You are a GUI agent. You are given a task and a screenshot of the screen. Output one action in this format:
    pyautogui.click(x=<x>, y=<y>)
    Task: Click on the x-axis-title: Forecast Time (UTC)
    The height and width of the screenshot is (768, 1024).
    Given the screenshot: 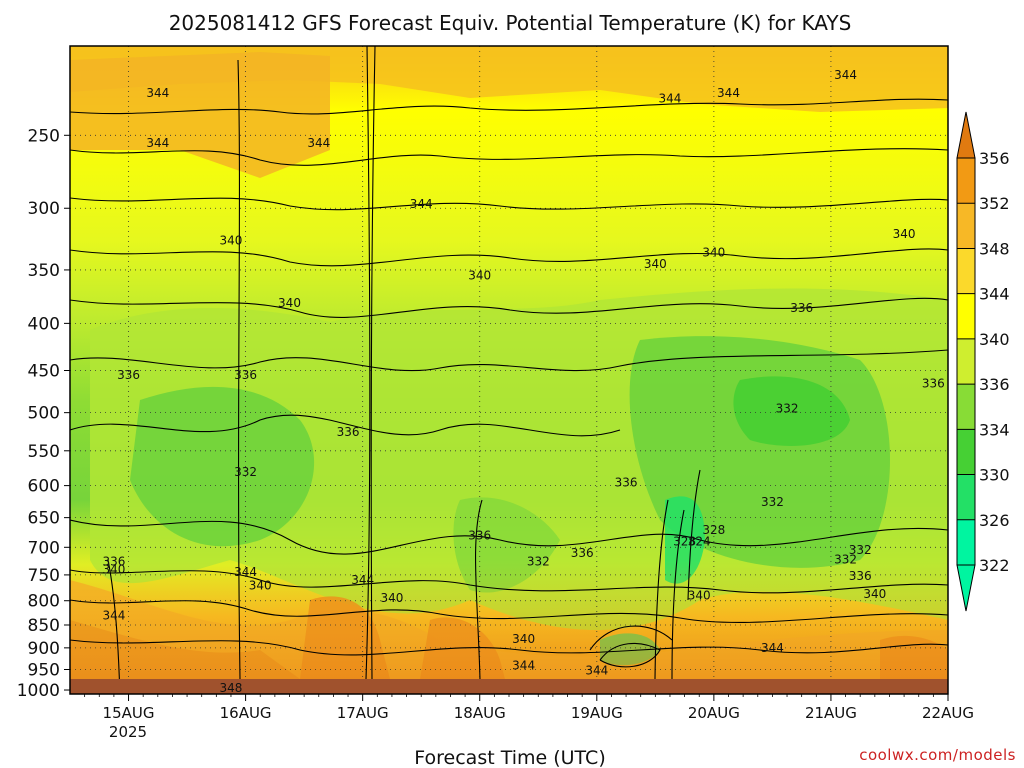 What is the action you would take?
    pyautogui.click(x=509, y=757)
    